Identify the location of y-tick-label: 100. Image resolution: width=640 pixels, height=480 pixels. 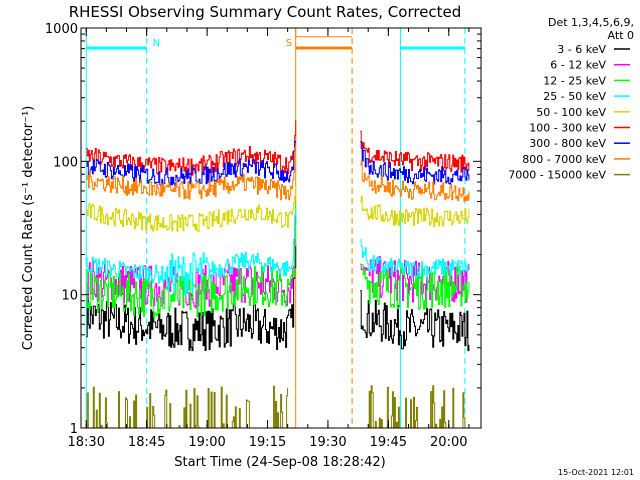
(65, 162).